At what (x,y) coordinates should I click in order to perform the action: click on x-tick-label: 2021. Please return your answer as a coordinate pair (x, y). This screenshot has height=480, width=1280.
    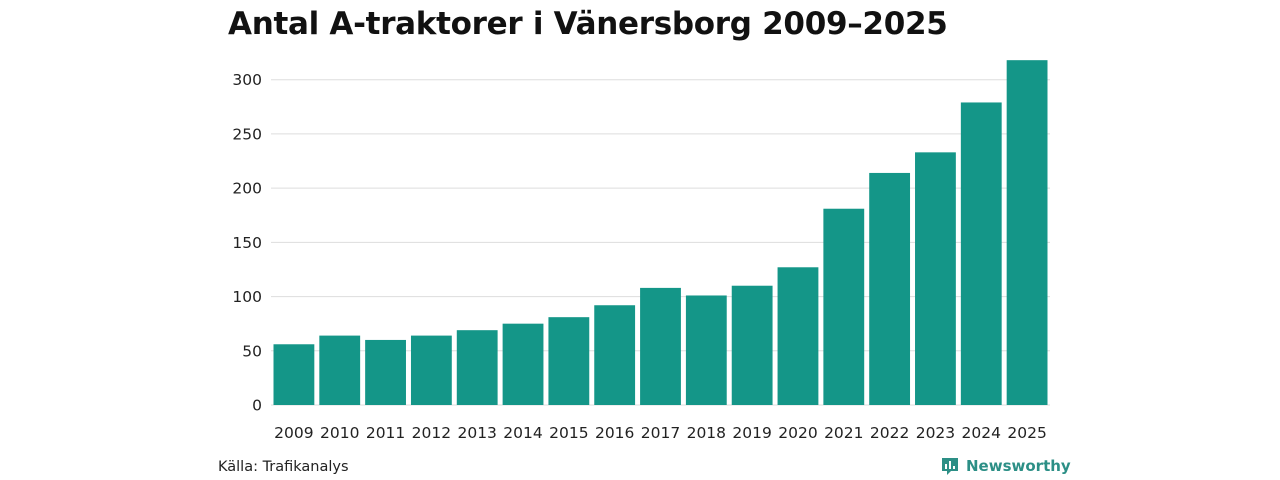
    Looking at the image, I should click on (843, 433).